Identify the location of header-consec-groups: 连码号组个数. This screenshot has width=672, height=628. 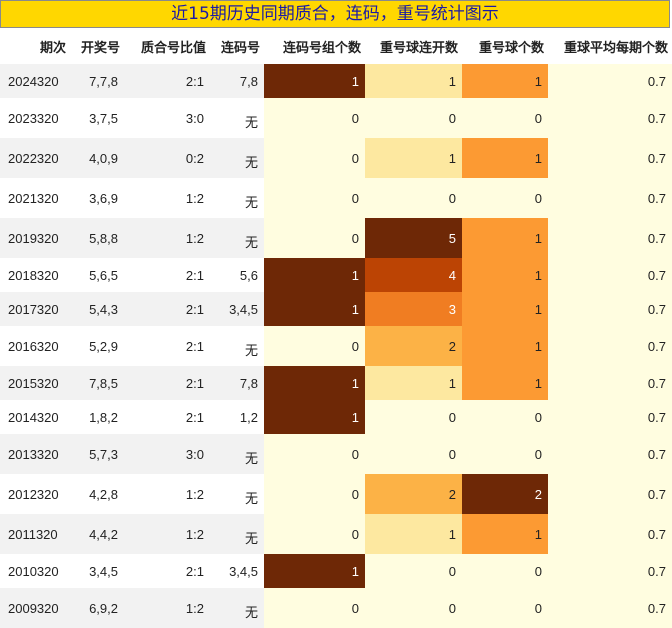
(314, 46).